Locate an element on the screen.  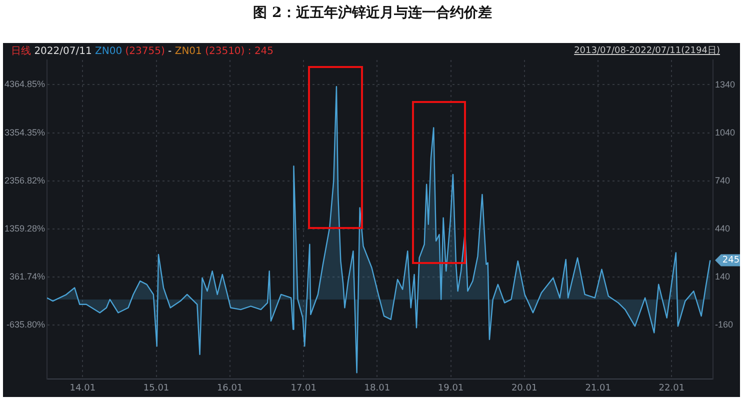
y-tick-label: -635.80% is located at coordinates (25, 324).